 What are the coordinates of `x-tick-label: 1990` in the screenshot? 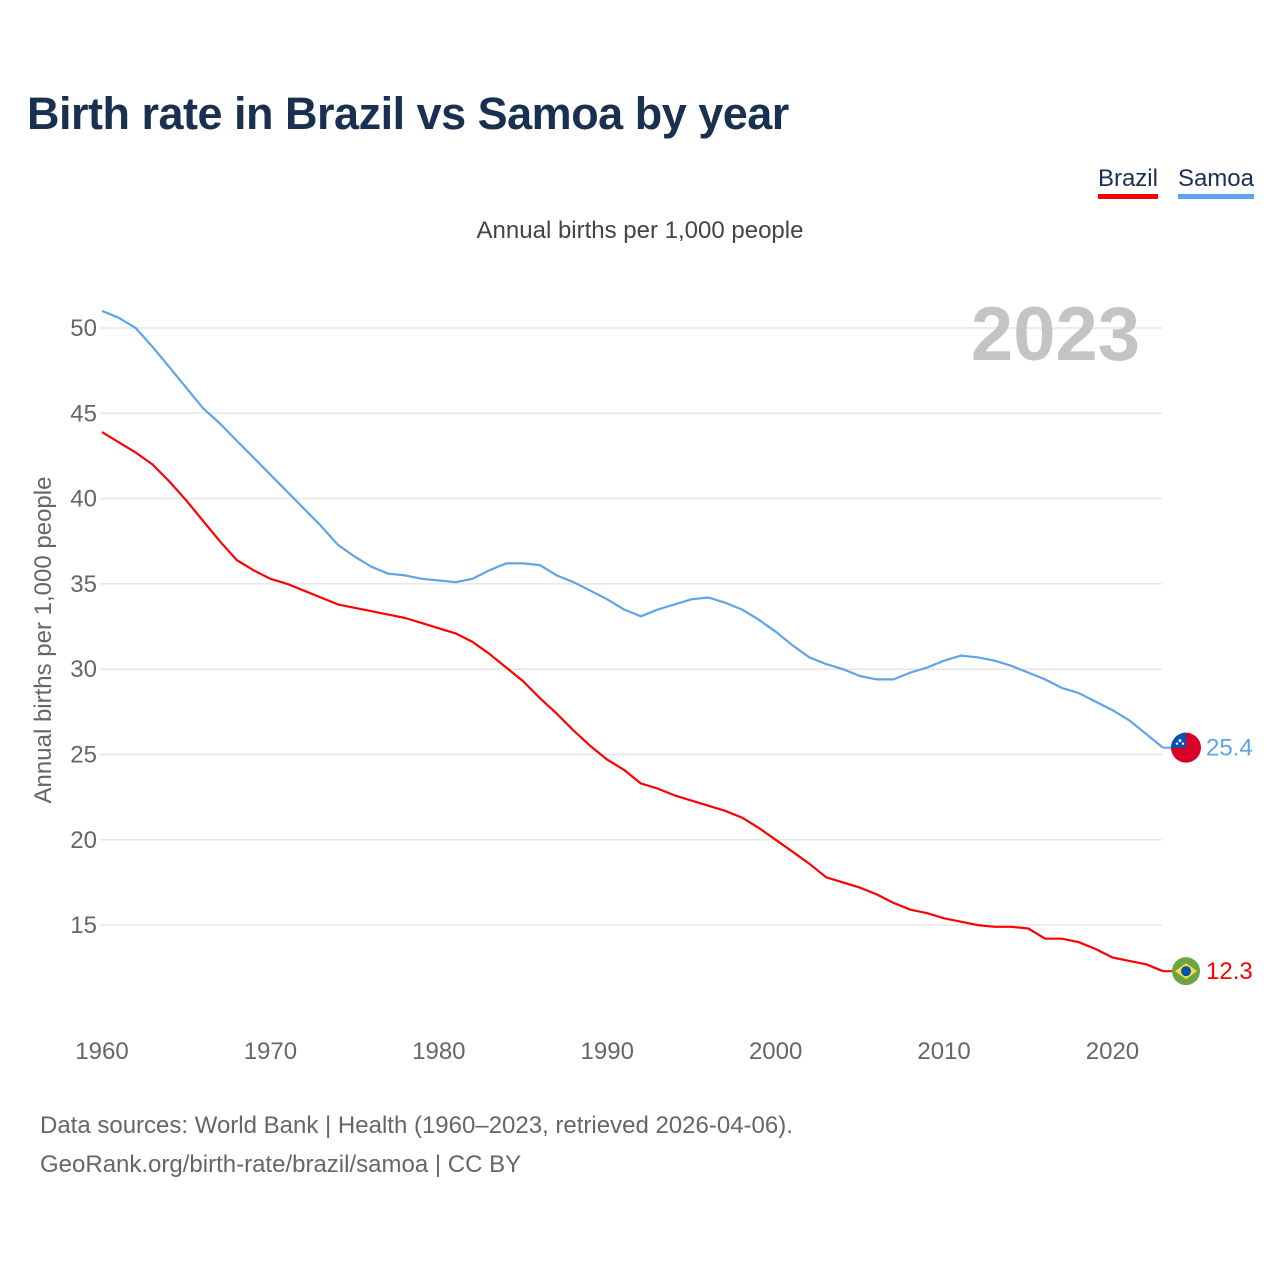 It's located at (607, 1051).